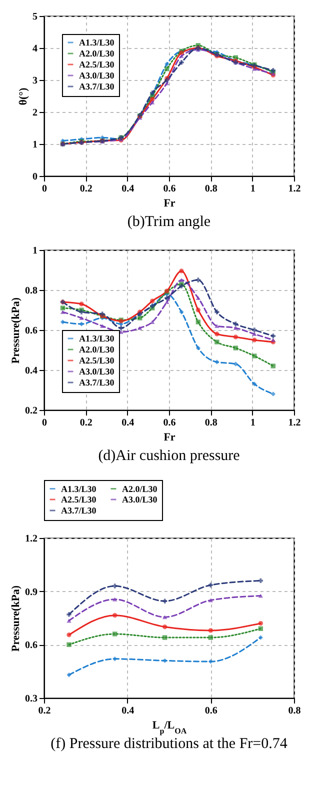  I want to click on text: (f) Pressure distributions at the Fr=0.74, so click(169, 744).